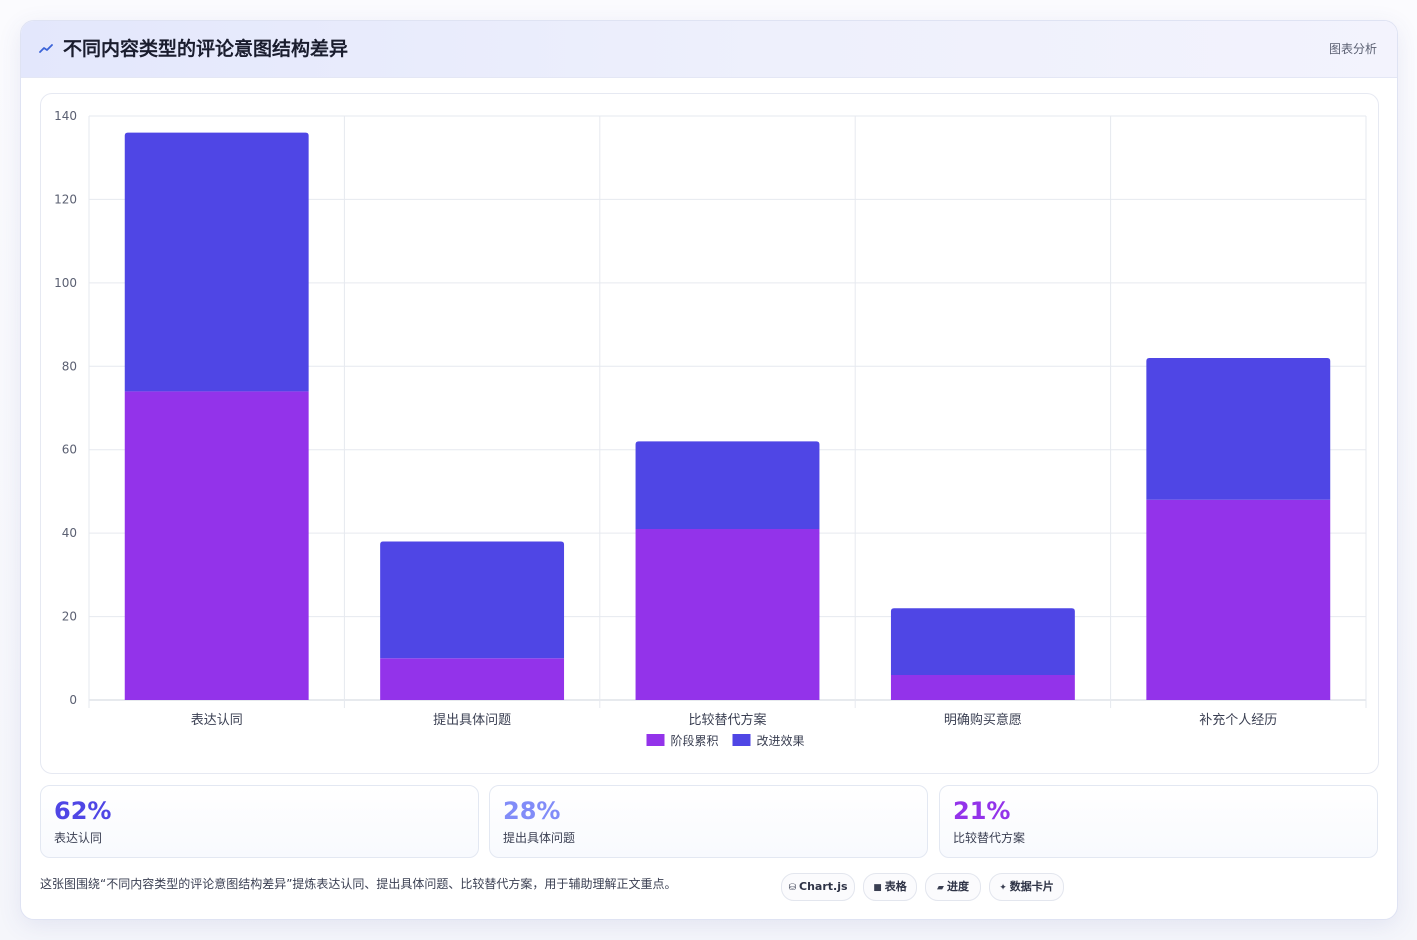  What do you see at coordinates (895, 886) in the screenshot?
I see `pill-label: 表格` at bounding box center [895, 886].